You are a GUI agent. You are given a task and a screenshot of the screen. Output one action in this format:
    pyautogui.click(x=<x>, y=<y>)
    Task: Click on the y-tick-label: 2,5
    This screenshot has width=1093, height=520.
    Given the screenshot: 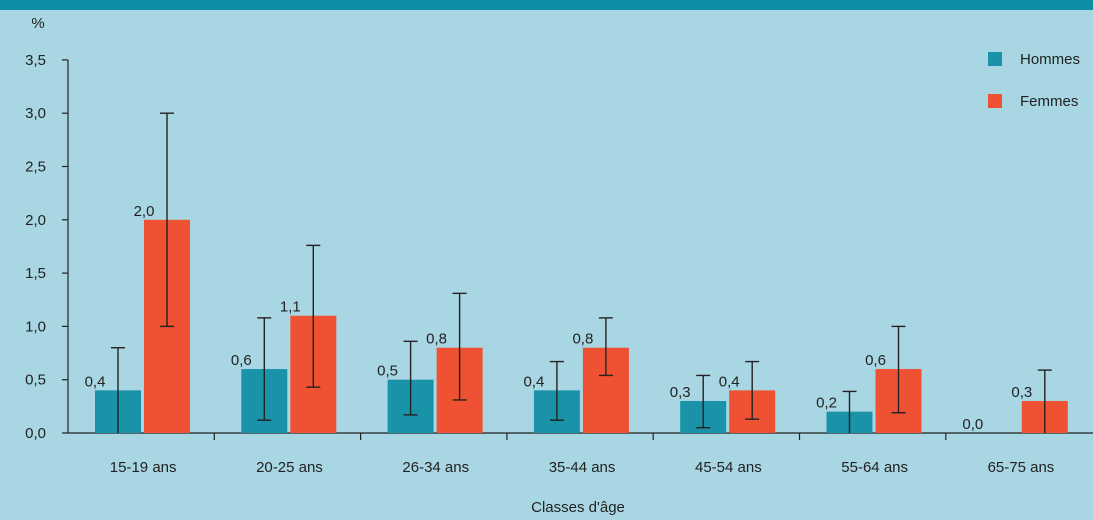 What is the action you would take?
    pyautogui.click(x=35, y=167)
    